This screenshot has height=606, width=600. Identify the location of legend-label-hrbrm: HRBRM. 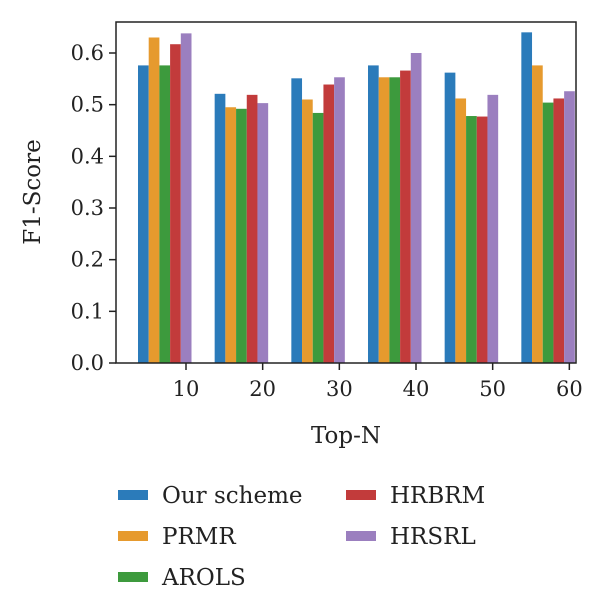
(437, 496).